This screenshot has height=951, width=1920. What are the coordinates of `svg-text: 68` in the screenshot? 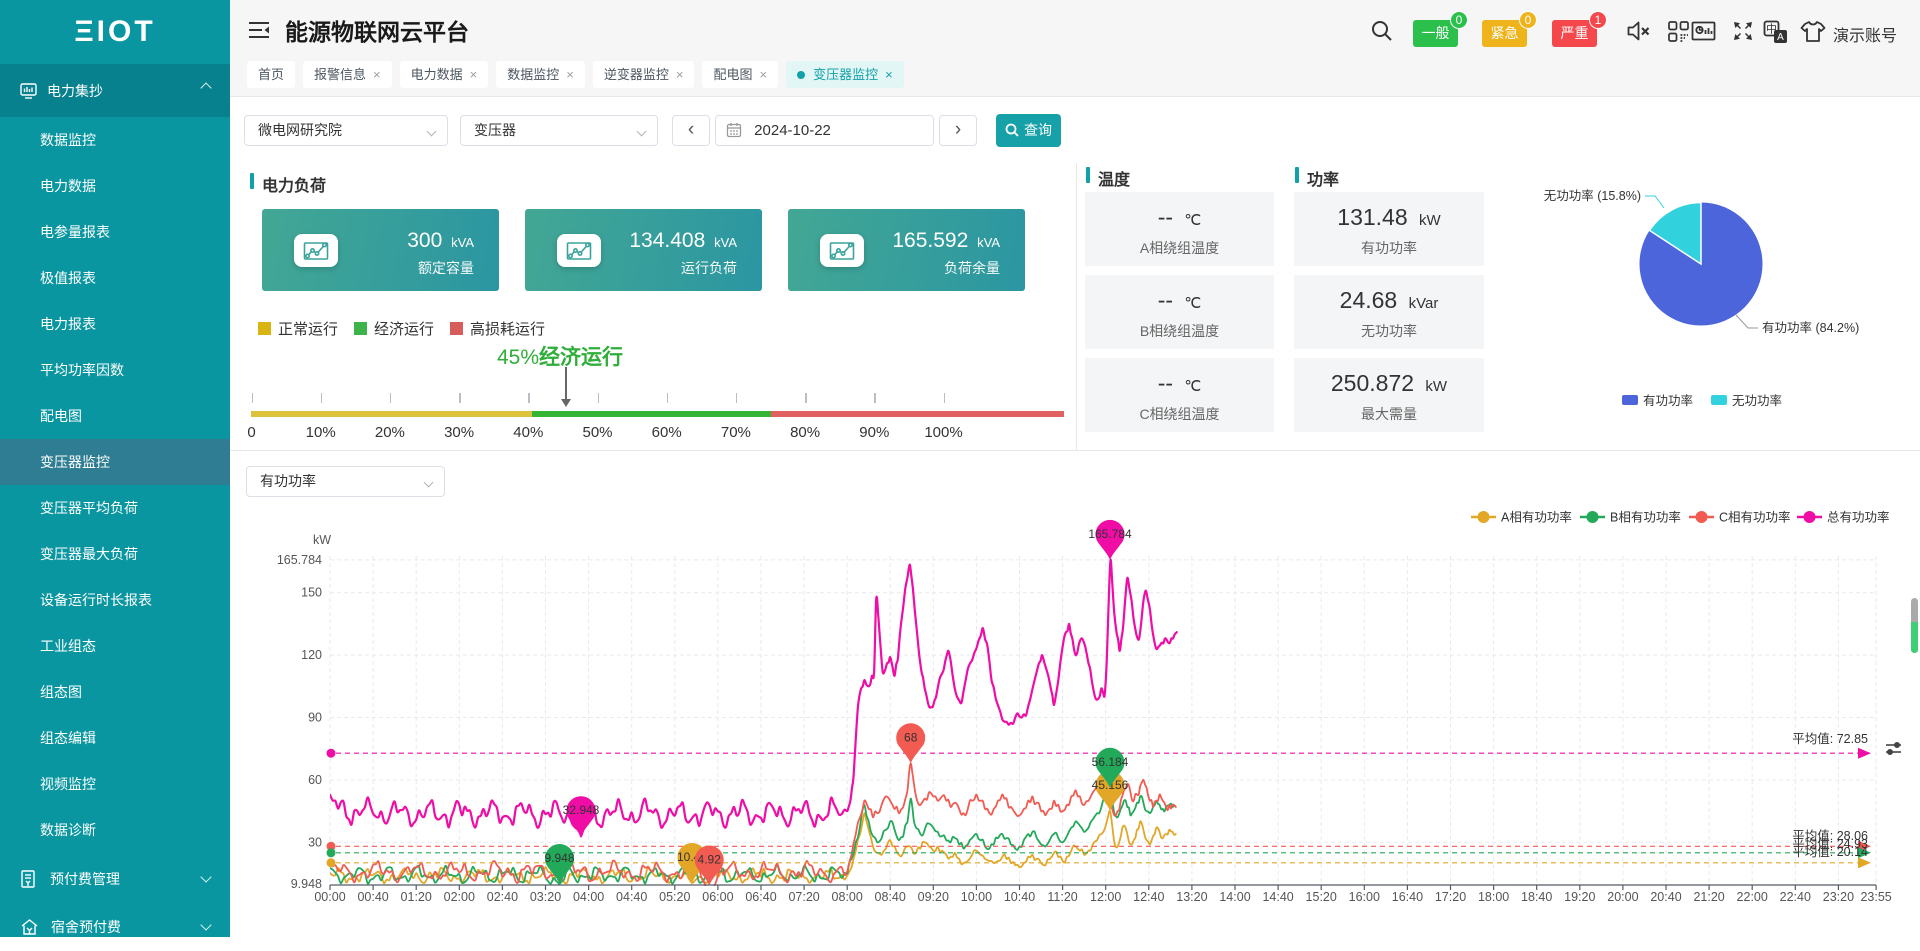 It's located at (911, 737).